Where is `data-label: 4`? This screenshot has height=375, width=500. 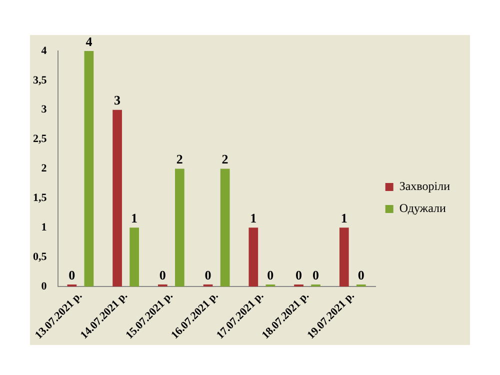
data-label: 4 is located at coordinates (89, 41).